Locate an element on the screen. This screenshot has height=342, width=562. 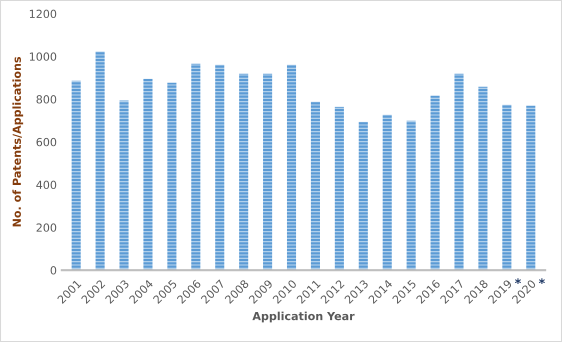
x-axis-title: Application Year is located at coordinates (303, 317).